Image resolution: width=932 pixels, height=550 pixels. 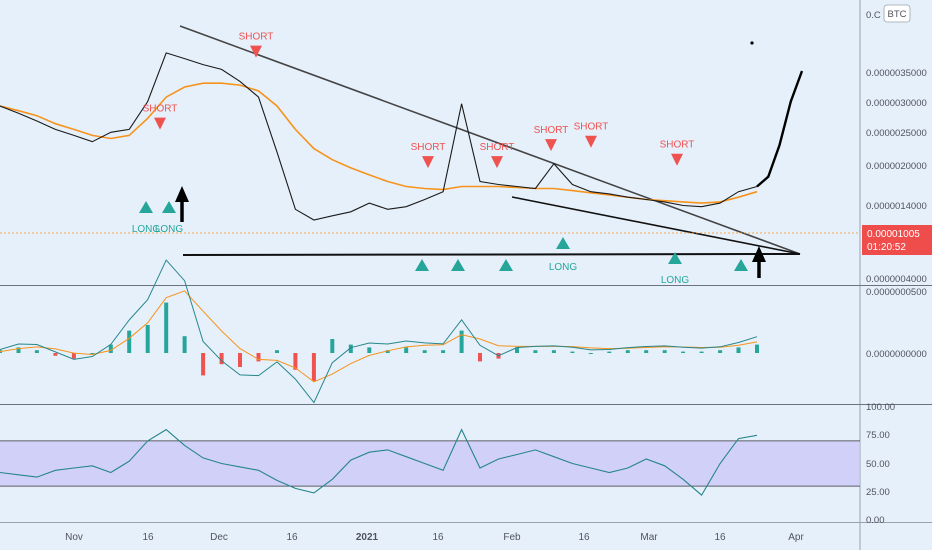 I want to click on time-axis: Nov 16 Dec 16 2021 16 Feb 16 Mar 16 Apr, so click(x=434, y=537).